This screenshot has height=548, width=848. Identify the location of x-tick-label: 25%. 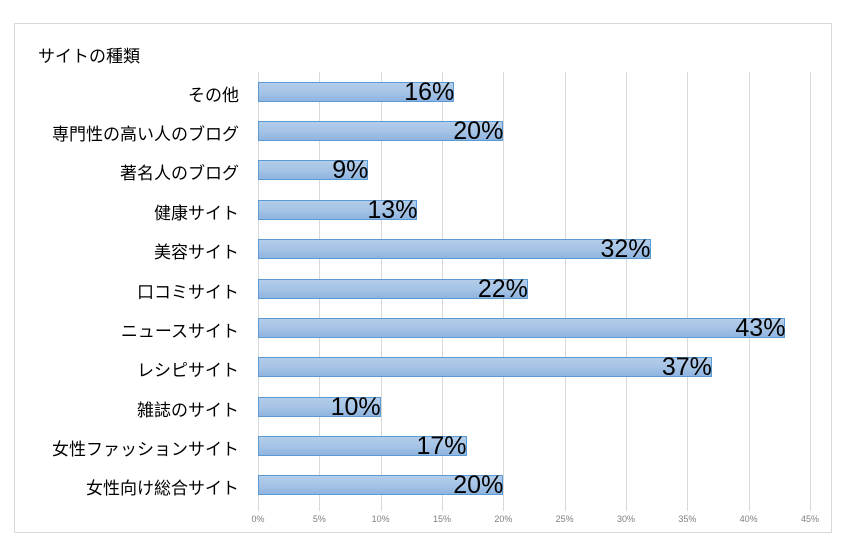
(564, 519).